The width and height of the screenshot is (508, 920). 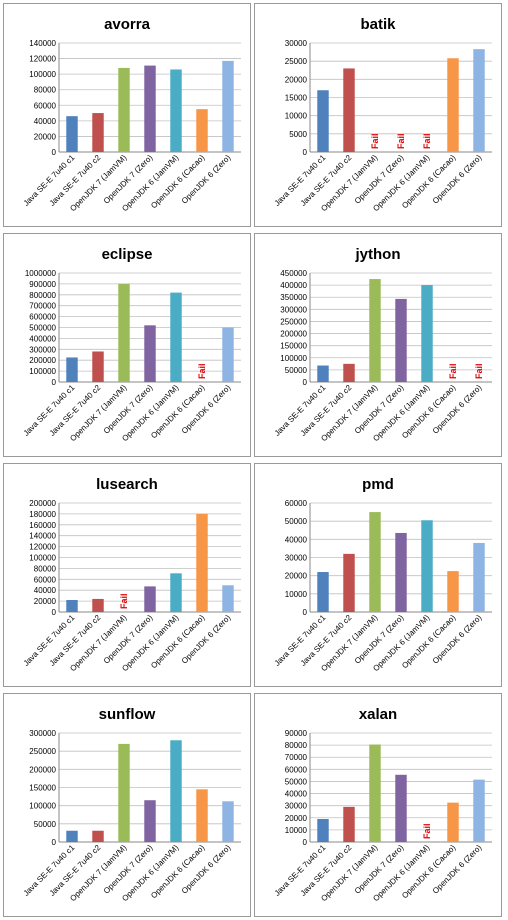 What do you see at coordinates (378, 714) in the screenshot?
I see `chart-title: xalan` at bounding box center [378, 714].